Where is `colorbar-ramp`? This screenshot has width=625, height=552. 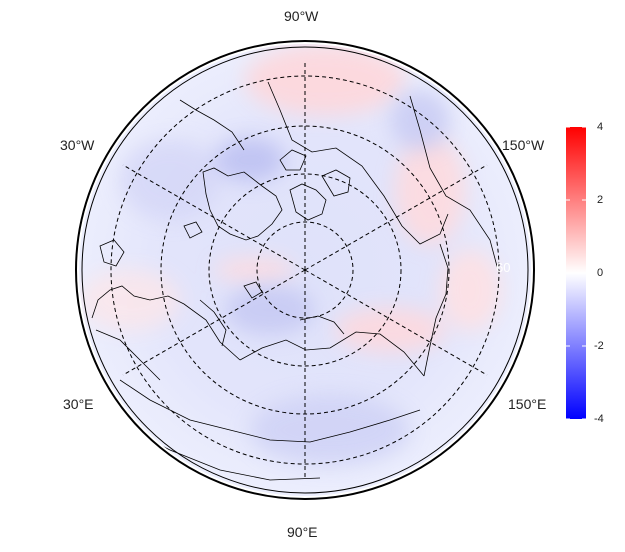 colorbar-ramp is located at coordinates (576, 273).